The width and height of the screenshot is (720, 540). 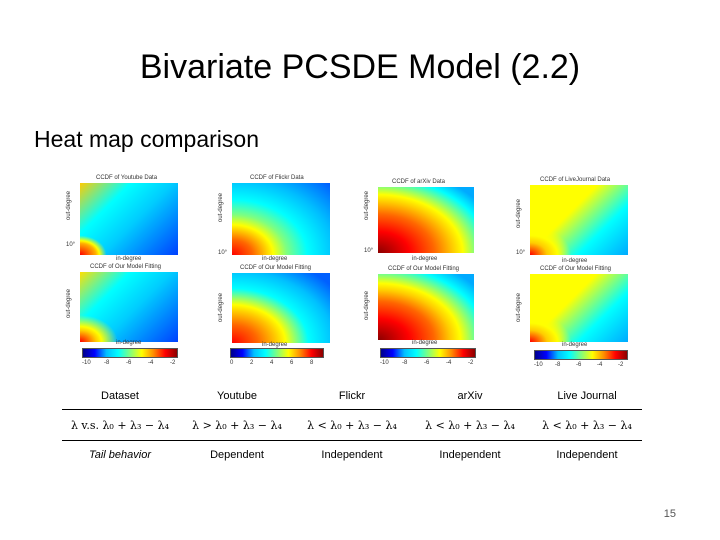 What do you see at coordinates (587, 425) in the screenshot?
I see `formula-livejournal: λ < λ₀ + λ₃ − λ₄` at bounding box center [587, 425].